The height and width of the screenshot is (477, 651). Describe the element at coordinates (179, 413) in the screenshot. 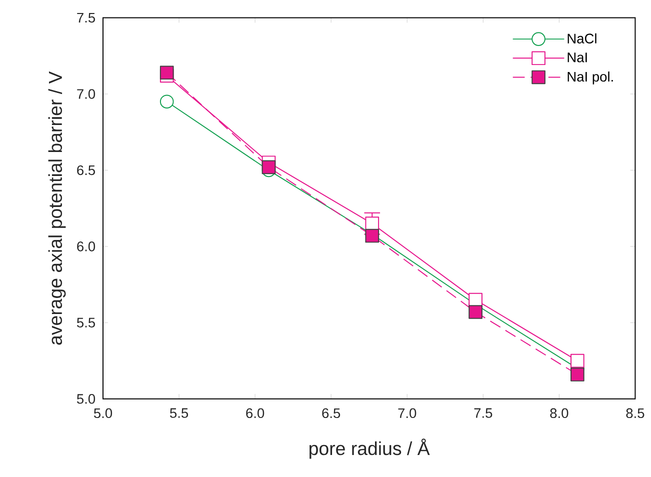

I see `x-tick-label: 5.5` at that location.